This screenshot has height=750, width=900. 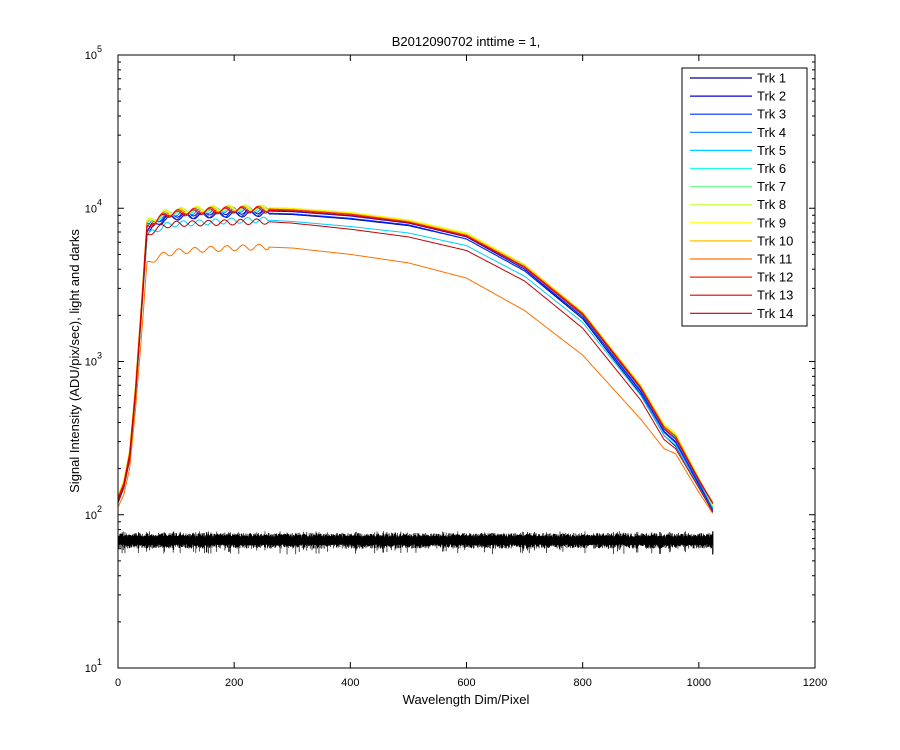 What do you see at coordinates (775, 295) in the screenshot?
I see `legend-label: Trk 13` at bounding box center [775, 295].